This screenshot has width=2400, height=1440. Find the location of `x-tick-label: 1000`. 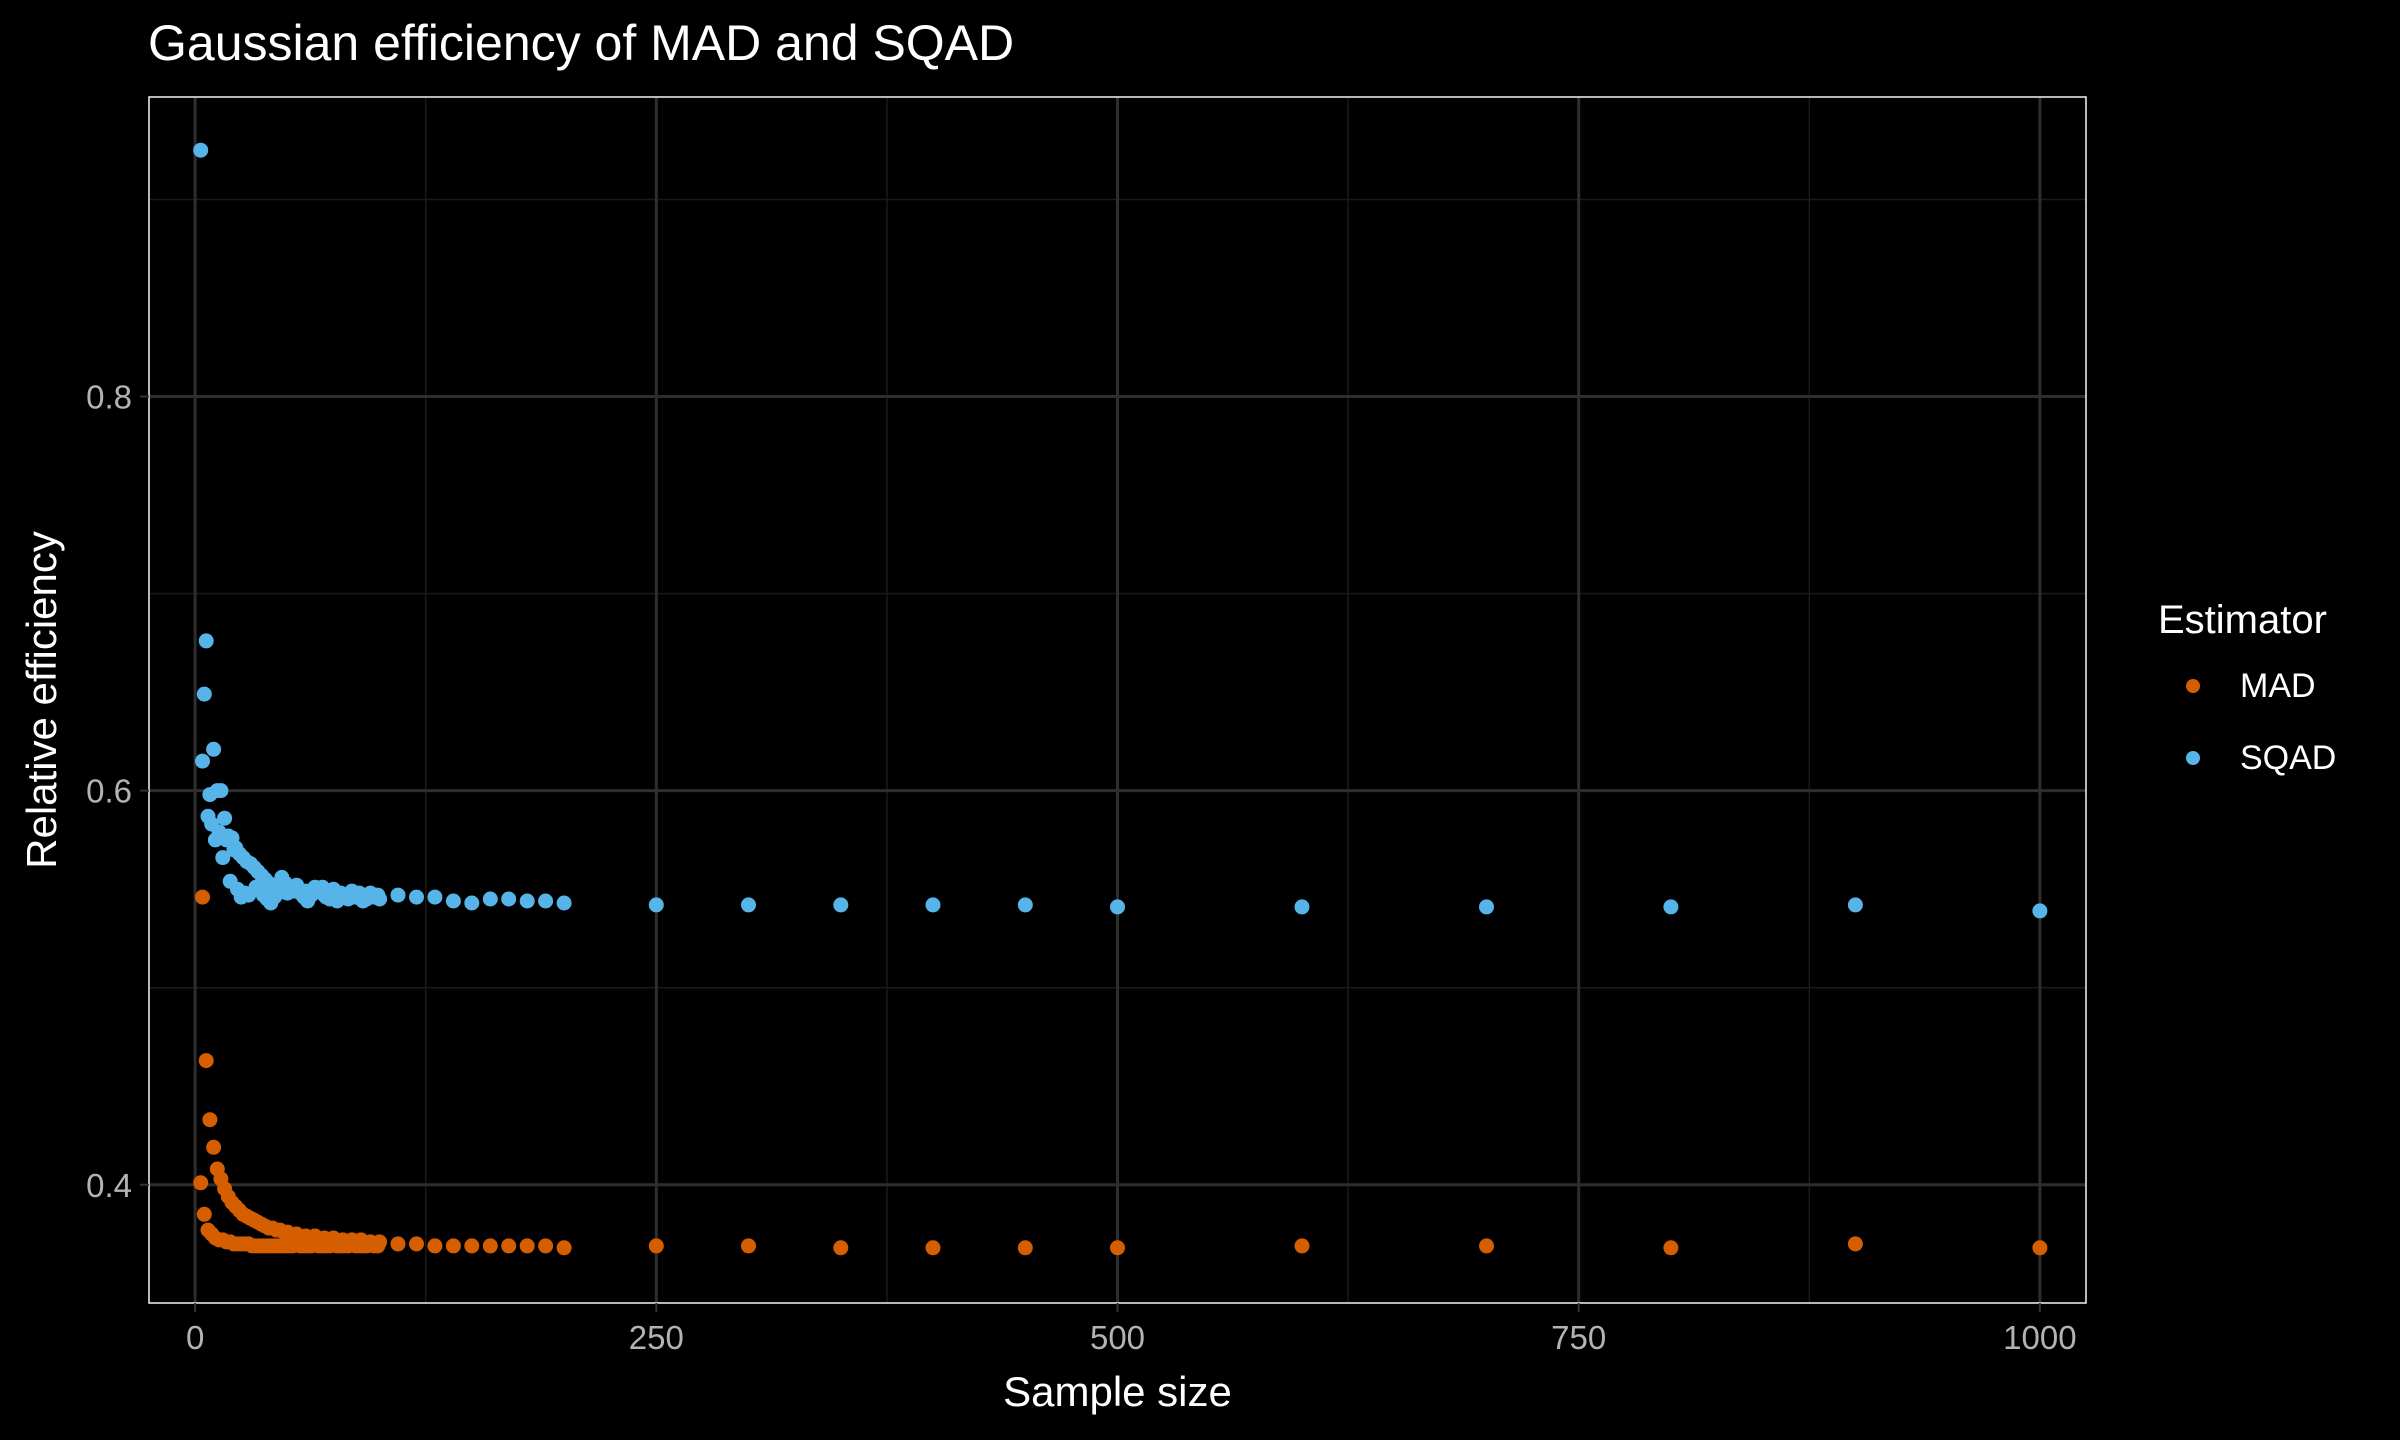

x-tick-label: 1000 is located at coordinates (2039, 1337).